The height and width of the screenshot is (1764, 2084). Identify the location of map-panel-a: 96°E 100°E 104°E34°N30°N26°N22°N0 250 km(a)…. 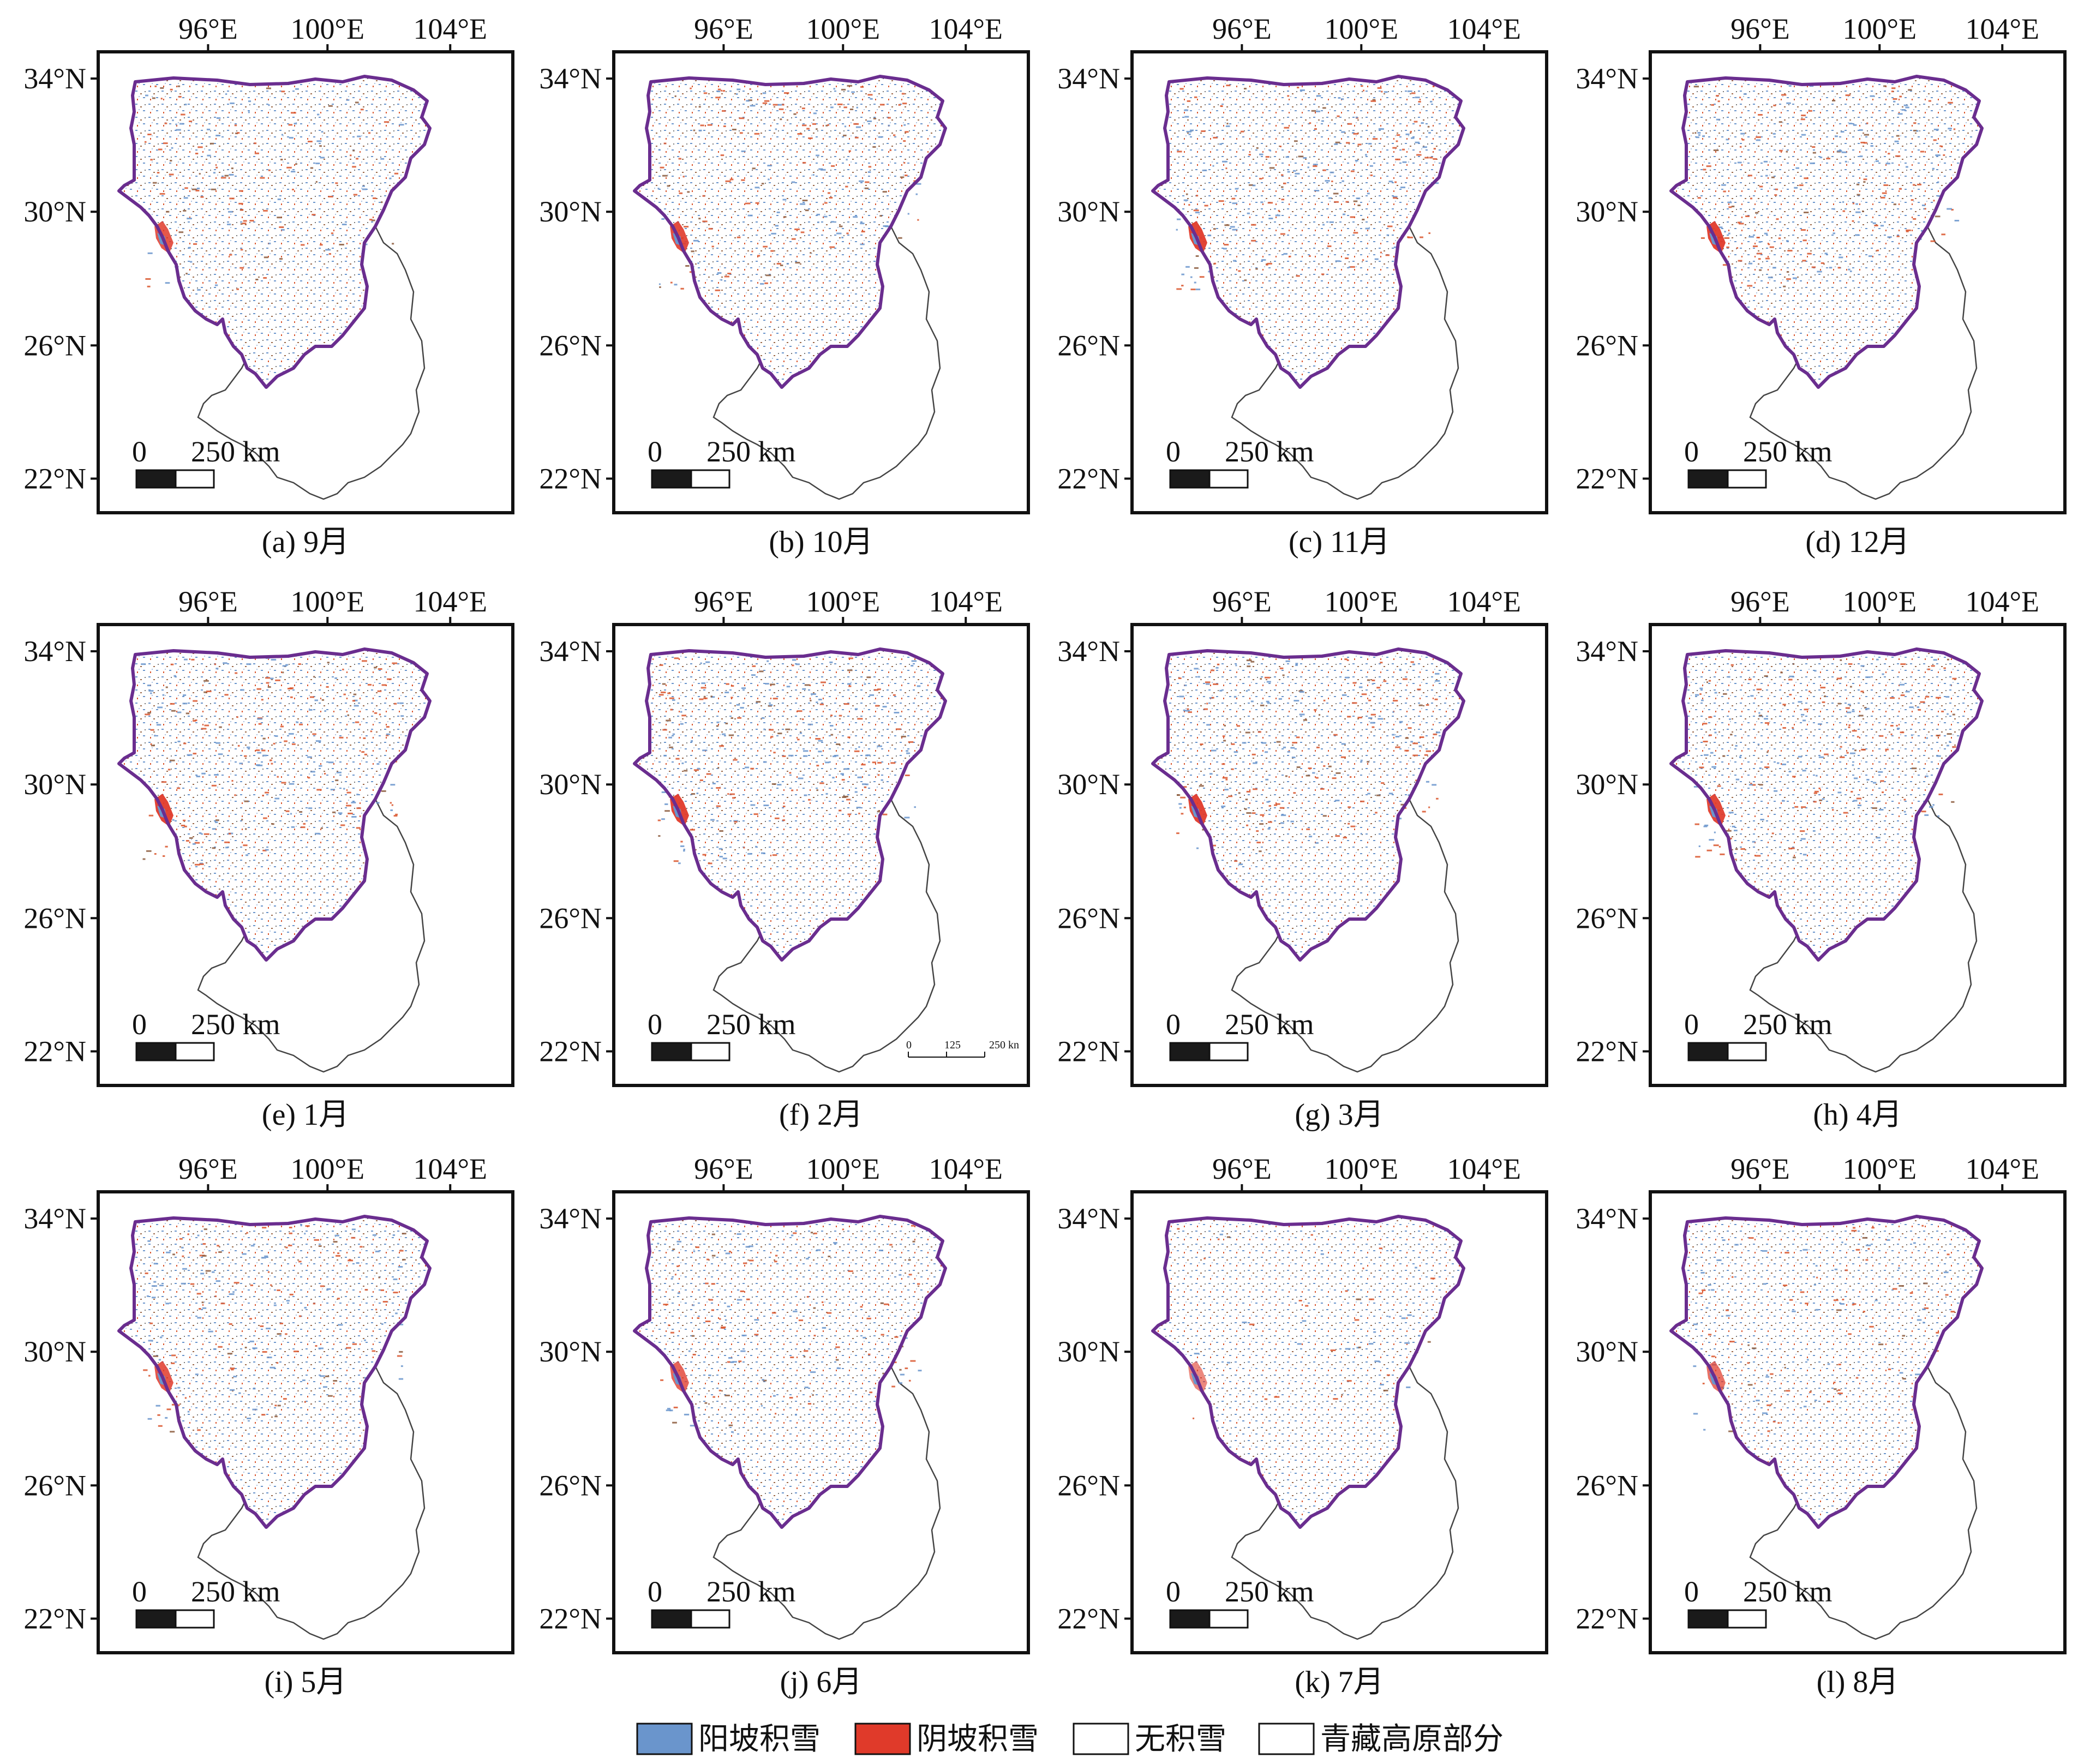
(268, 286).